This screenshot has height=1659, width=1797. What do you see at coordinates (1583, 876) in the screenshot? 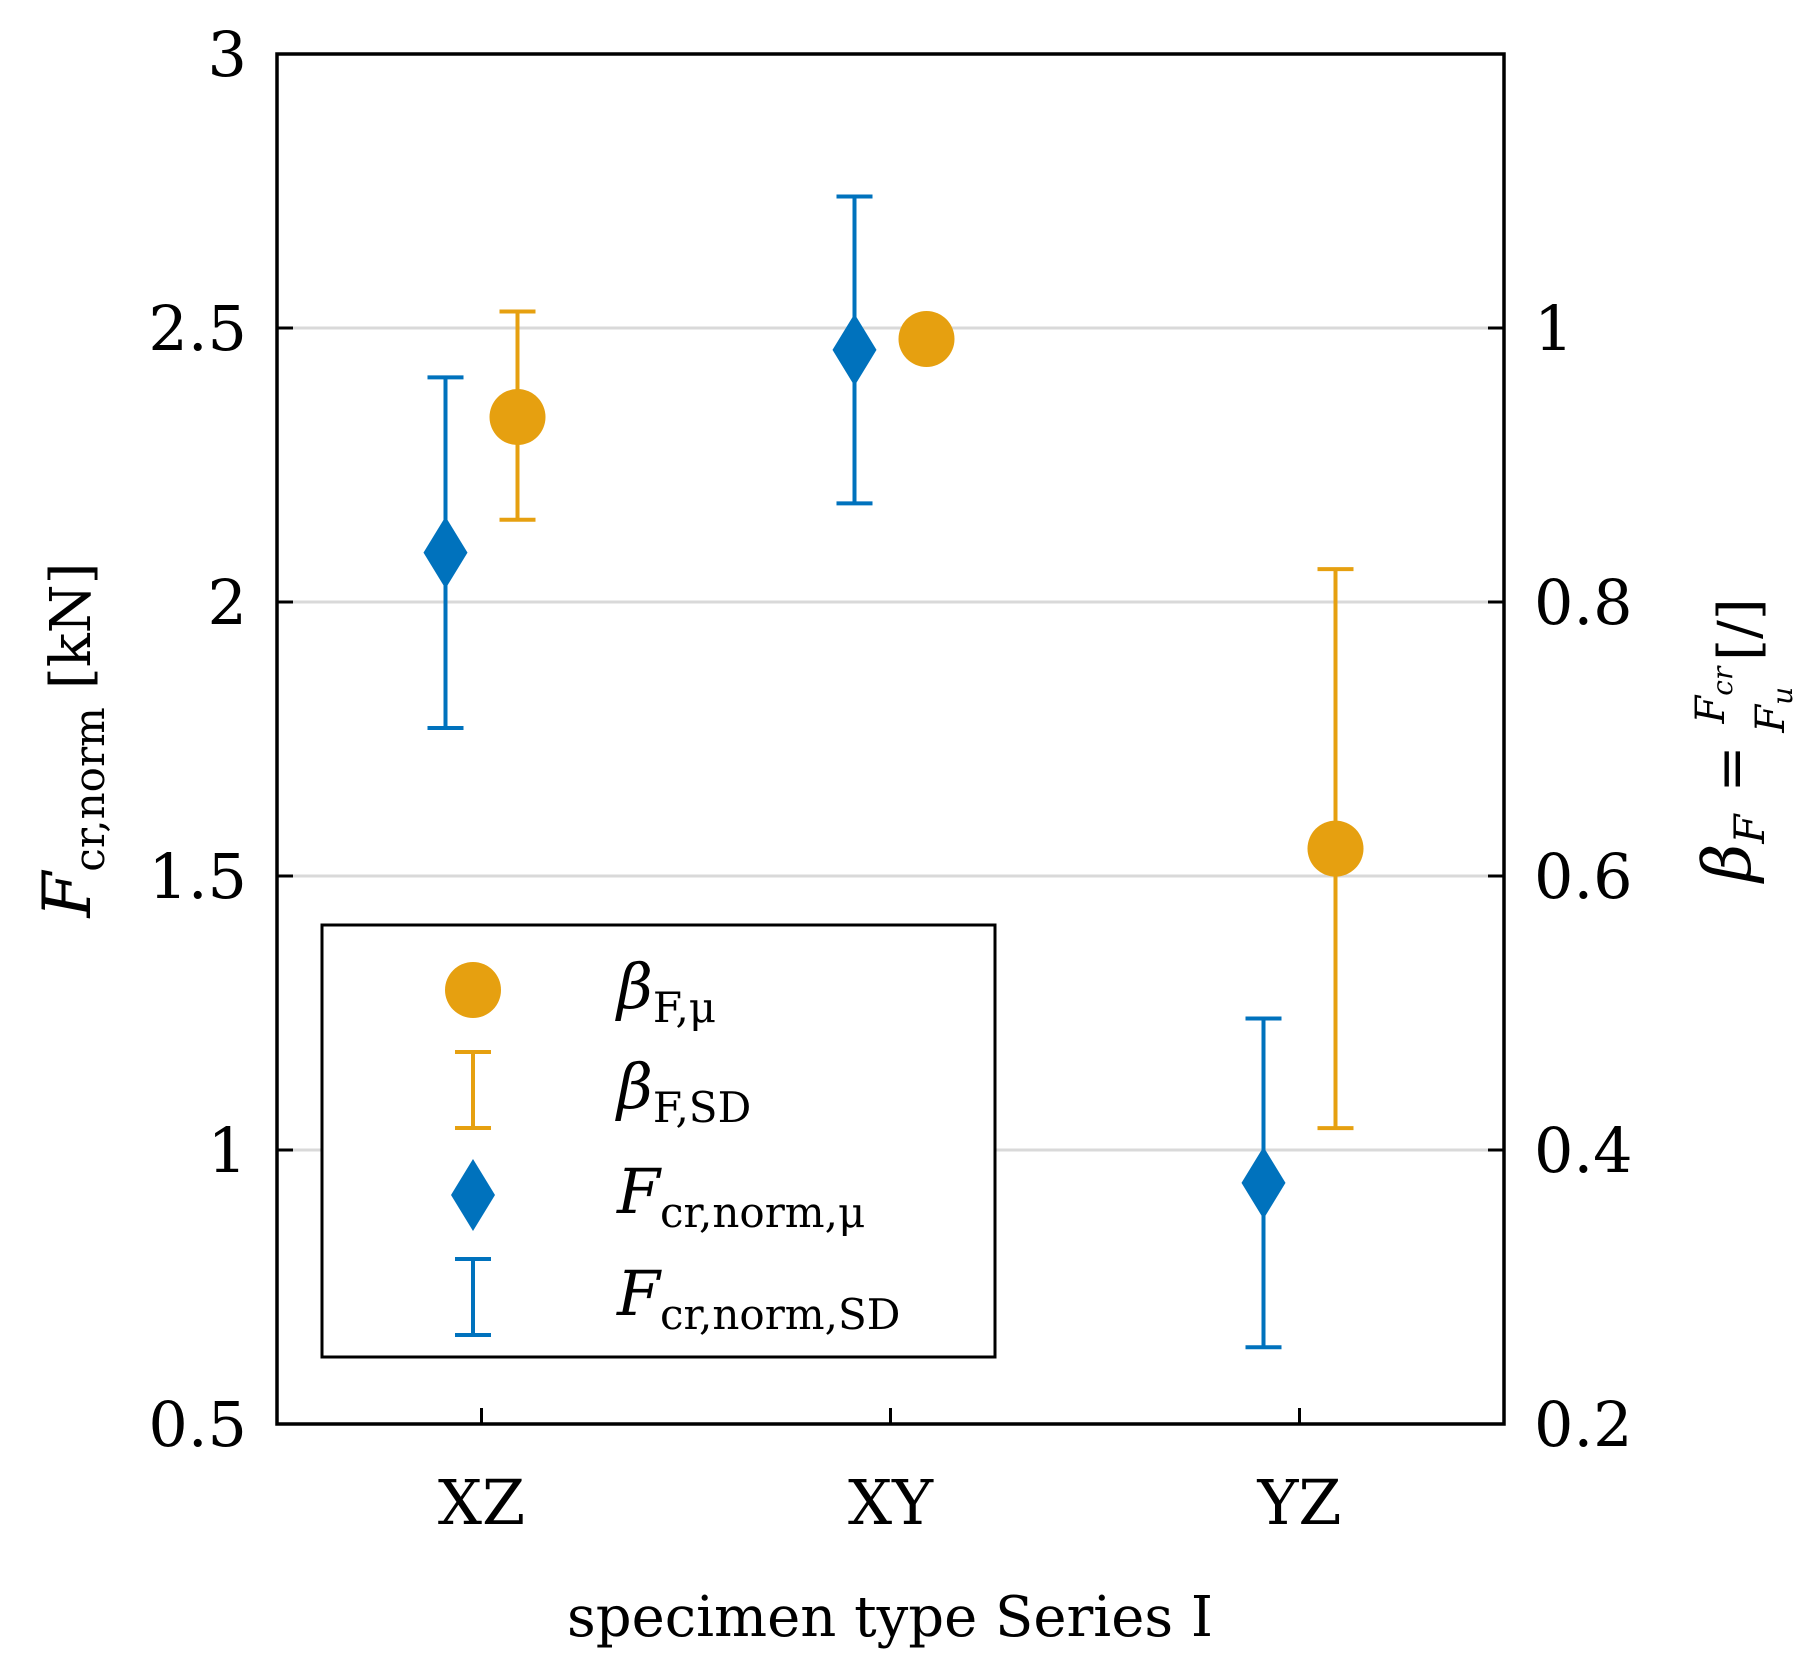
I see `y-right-tick-label: 0.6` at bounding box center [1583, 876].